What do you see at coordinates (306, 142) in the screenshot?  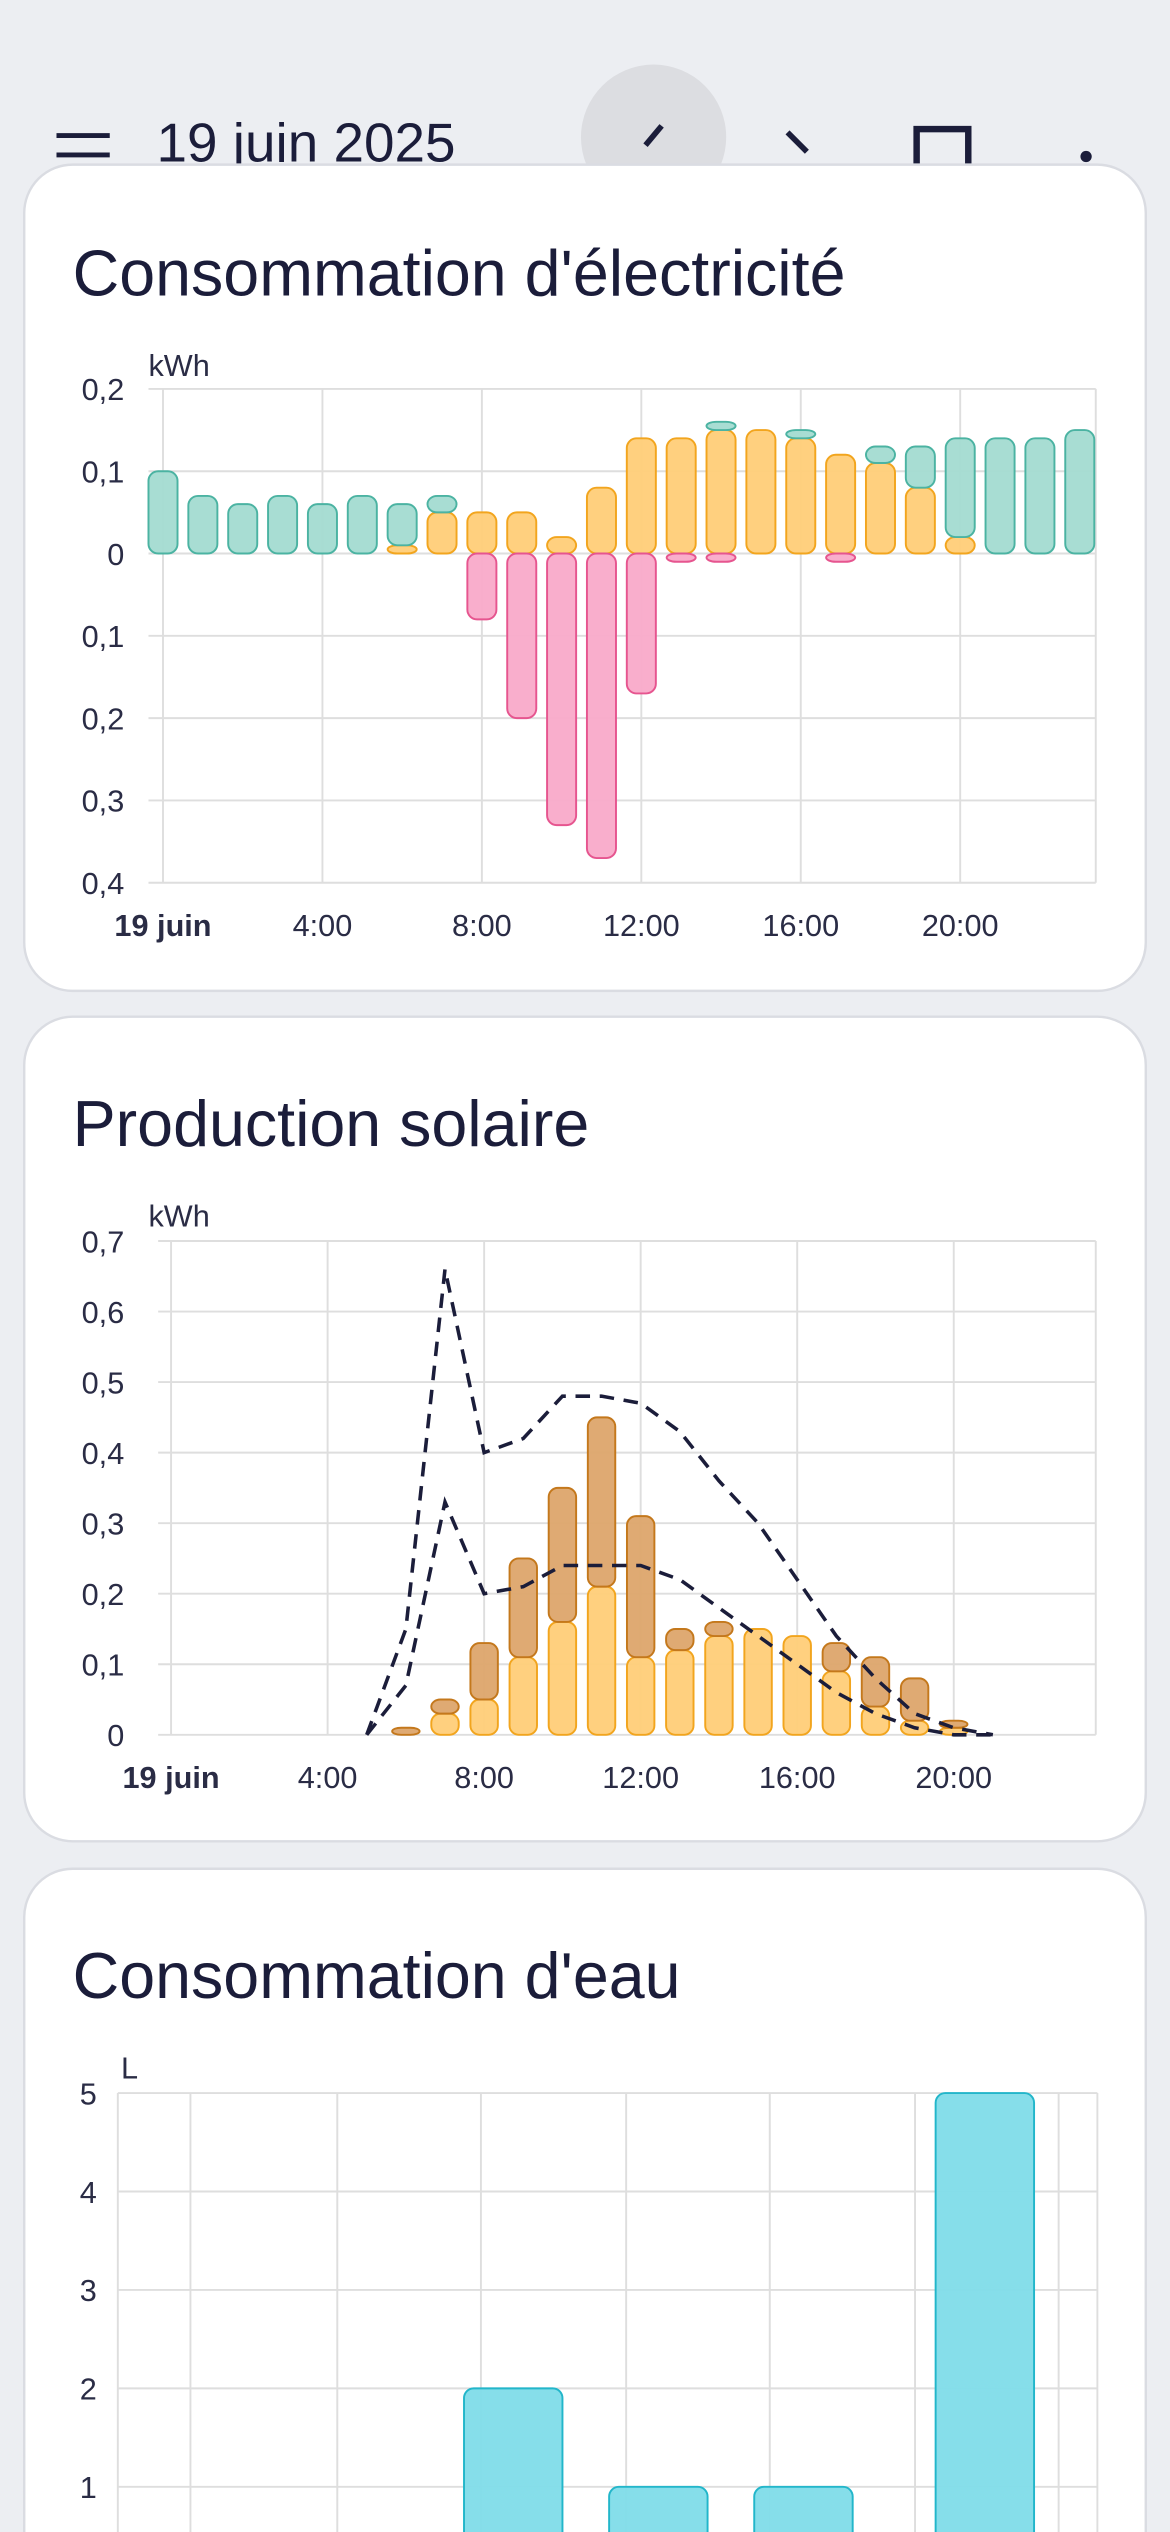 I see `date-label: 19 juin 2025` at bounding box center [306, 142].